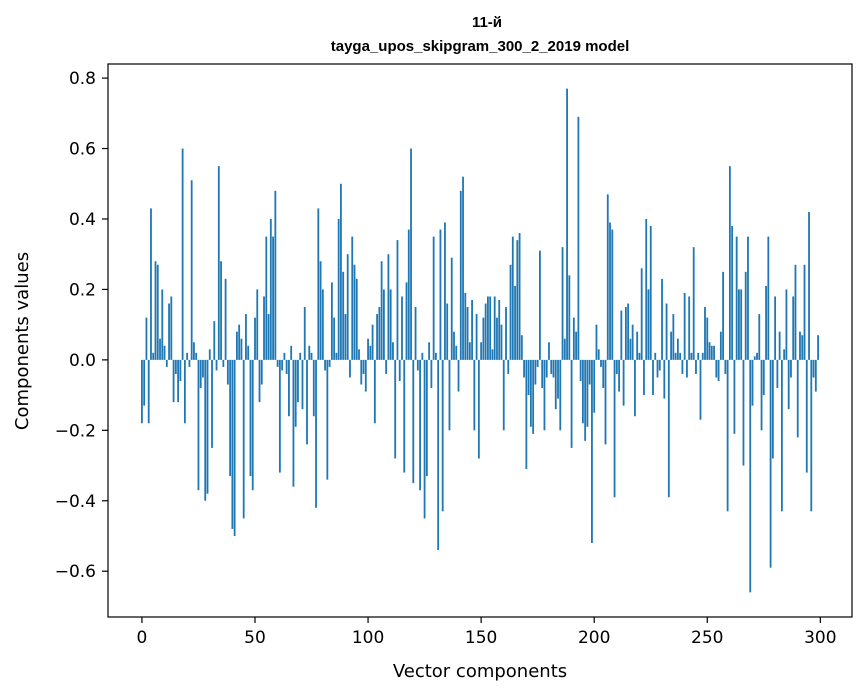 This screenshot has height=696, width=867. Describe the element at coordinates (368, 638) in the screenshot. I see `x-tick-label: 100` at that location.